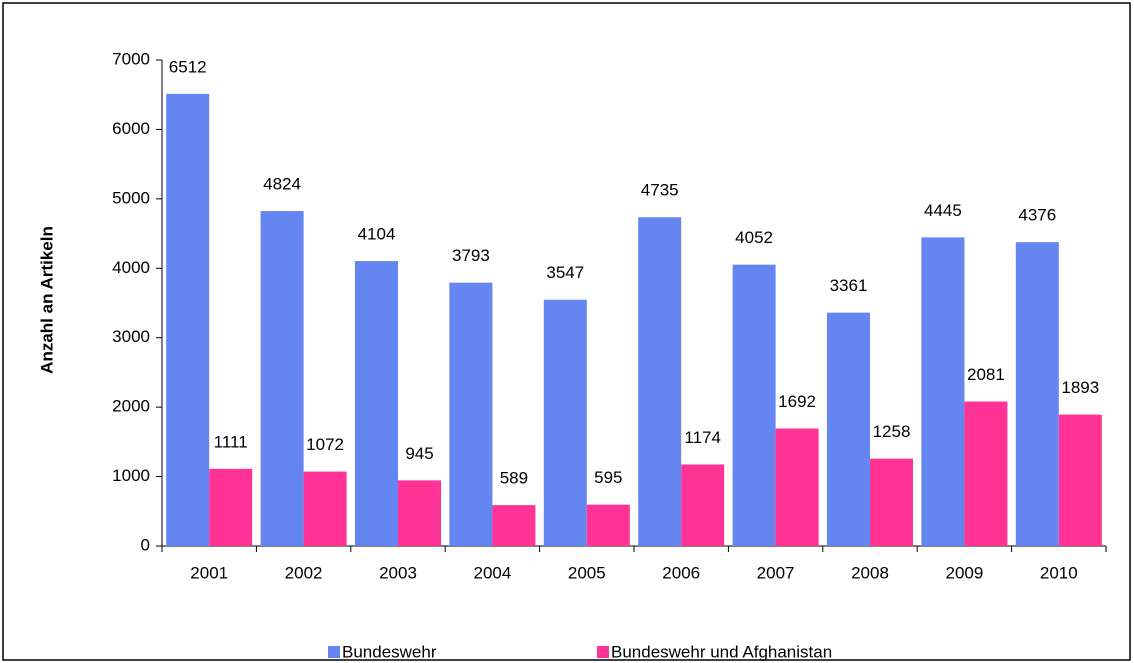  Describe the element at coordinates (1059, 572) in the screenshot. I see `x-tick-label: 2010` at that location.